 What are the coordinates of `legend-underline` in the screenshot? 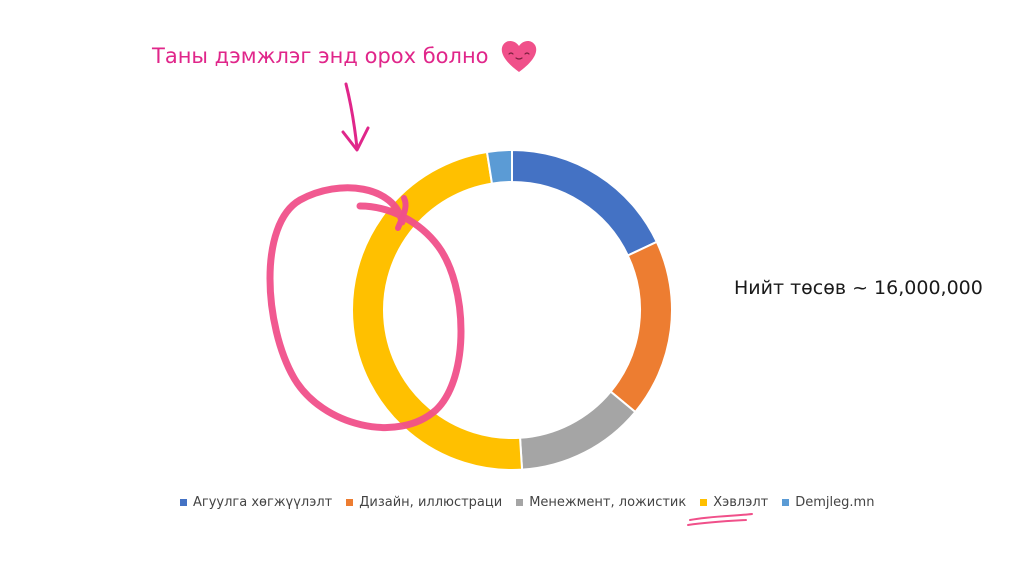 It's located at (720, 519).